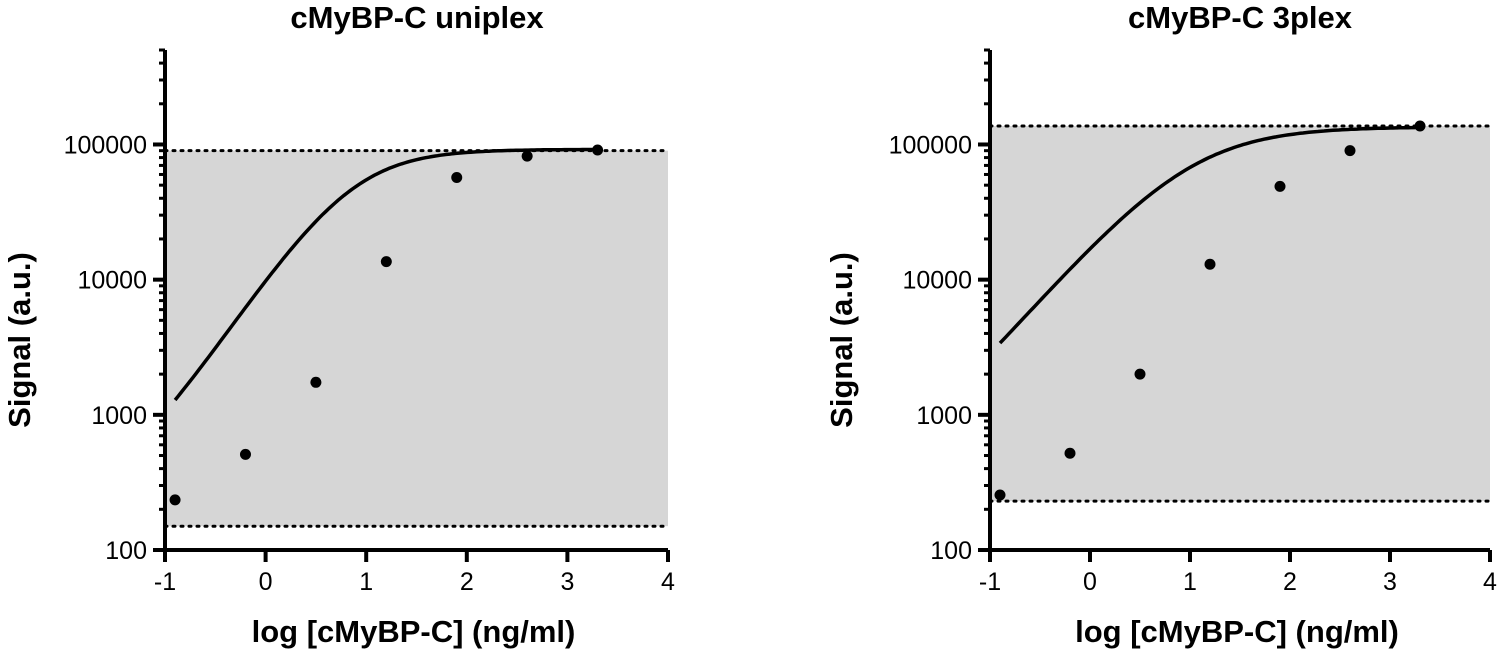 This screenshot has width=1500, height=655. I want to click on chart-title: cMyBP-C uniplex, so click(417, 17).